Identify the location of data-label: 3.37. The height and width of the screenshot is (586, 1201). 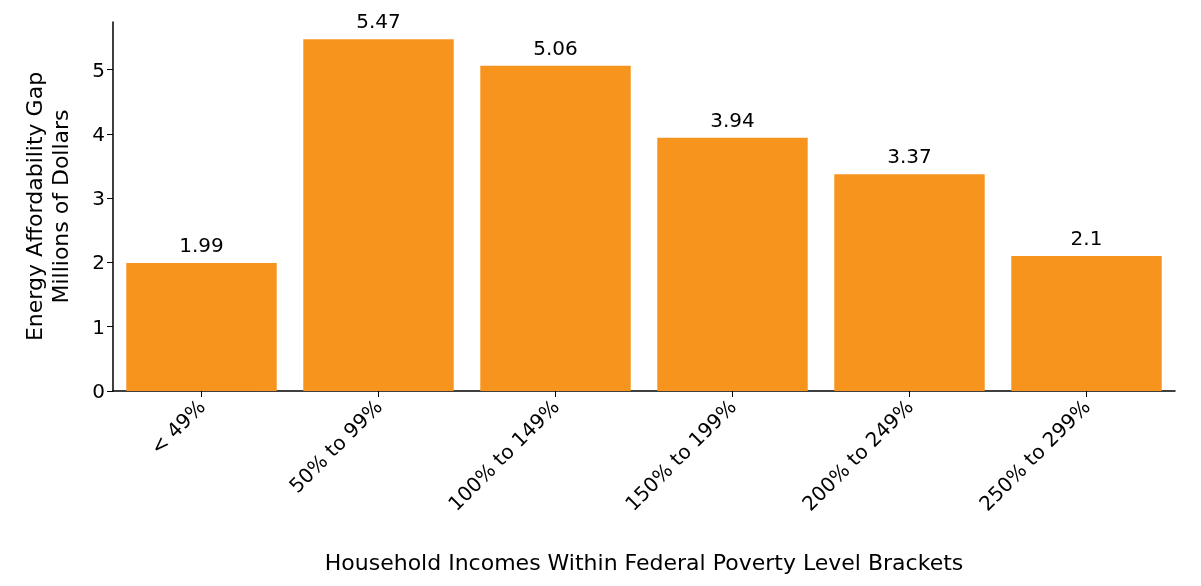
(909, 156).